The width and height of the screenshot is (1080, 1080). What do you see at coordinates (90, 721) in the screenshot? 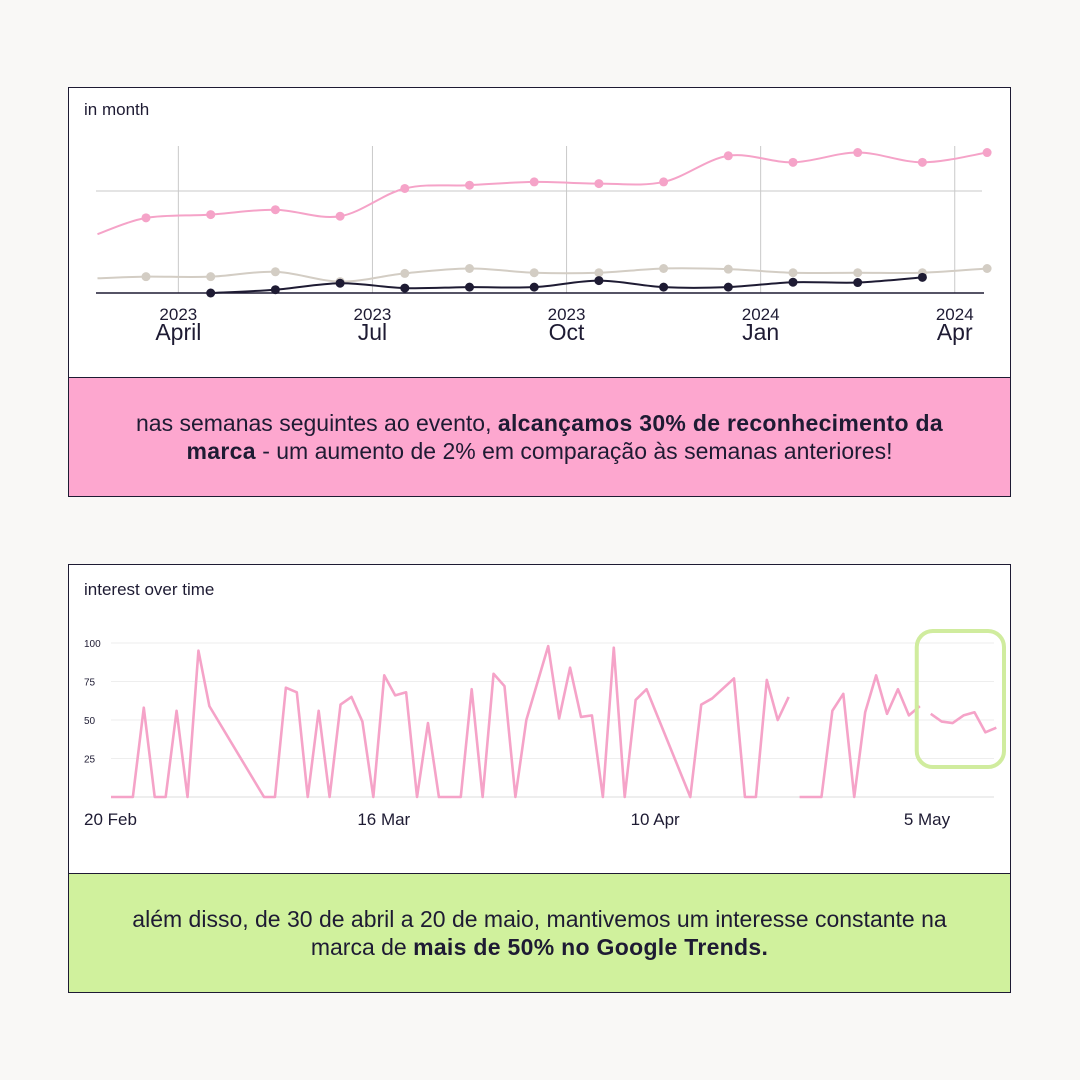
I see `chart2-ytick: 50` at bounding box center [90, 721].